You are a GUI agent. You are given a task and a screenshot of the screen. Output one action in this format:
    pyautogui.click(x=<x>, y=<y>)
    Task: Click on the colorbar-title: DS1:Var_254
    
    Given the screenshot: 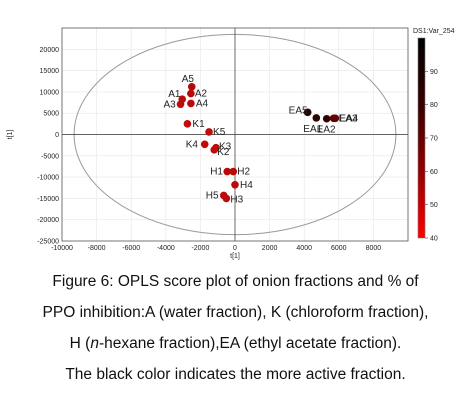 What is the action you would take?
    pyautogui.click(x=434, y=31)
    